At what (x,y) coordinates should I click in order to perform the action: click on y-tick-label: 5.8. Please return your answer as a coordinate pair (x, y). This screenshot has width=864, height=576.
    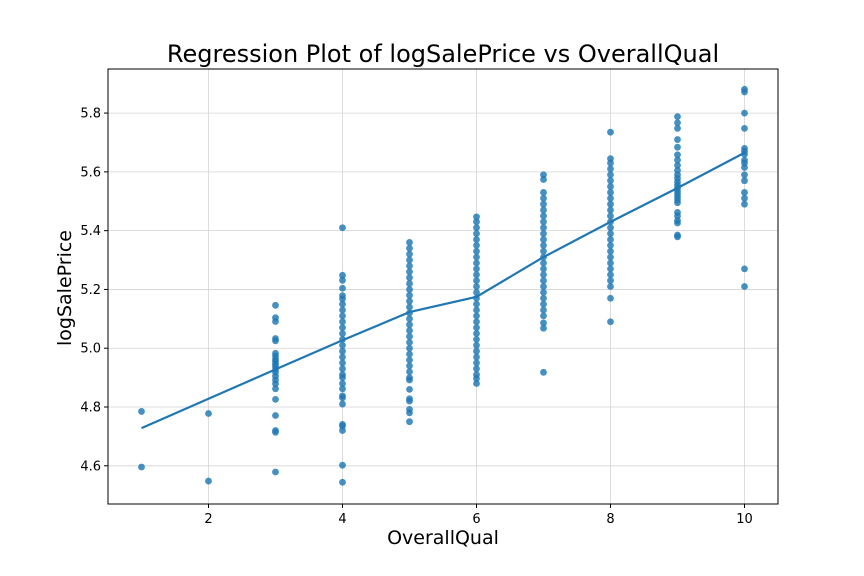
    Looking at the image, I should click on (90, 114).